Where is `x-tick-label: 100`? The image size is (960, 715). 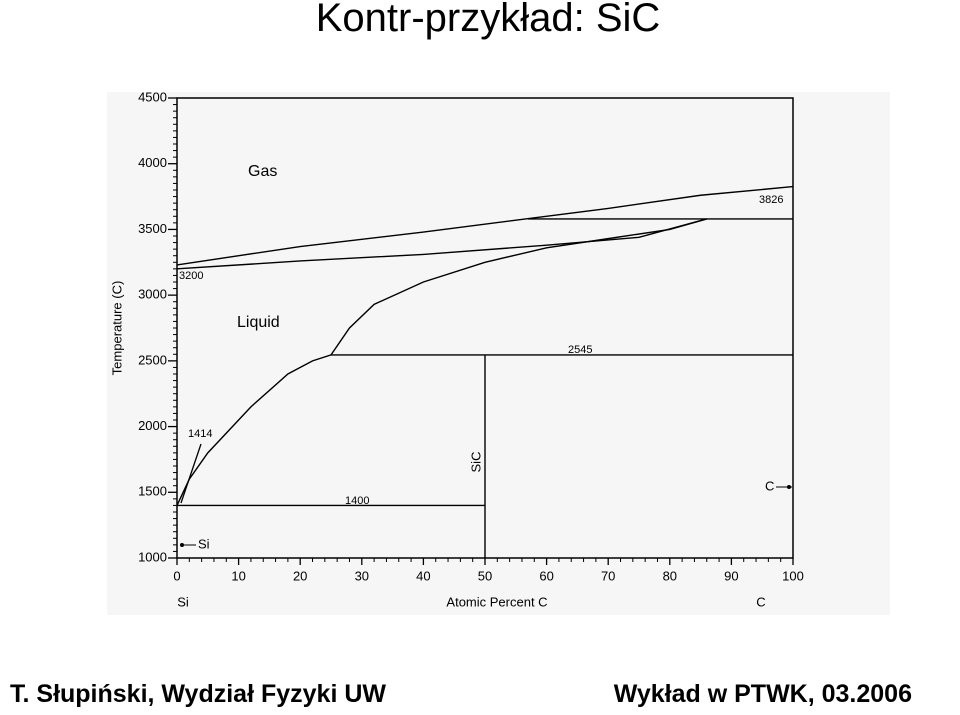 x-tick-label: 100 is located at coordinates (793, 575).